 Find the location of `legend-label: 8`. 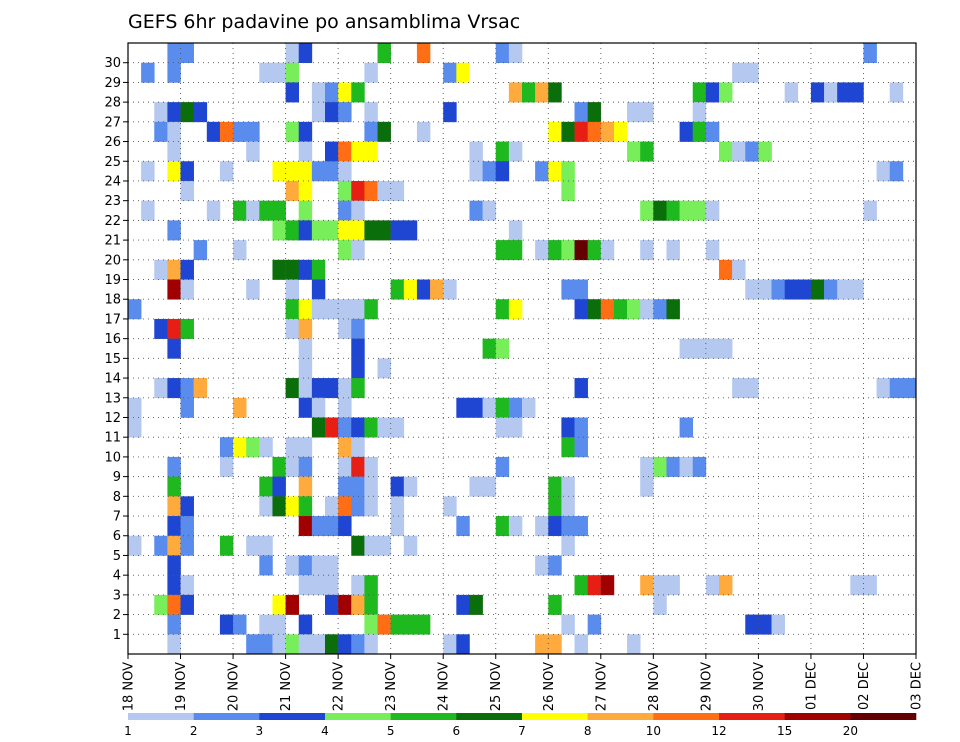

legend-label: 8 is located at coordinates (588, 731).